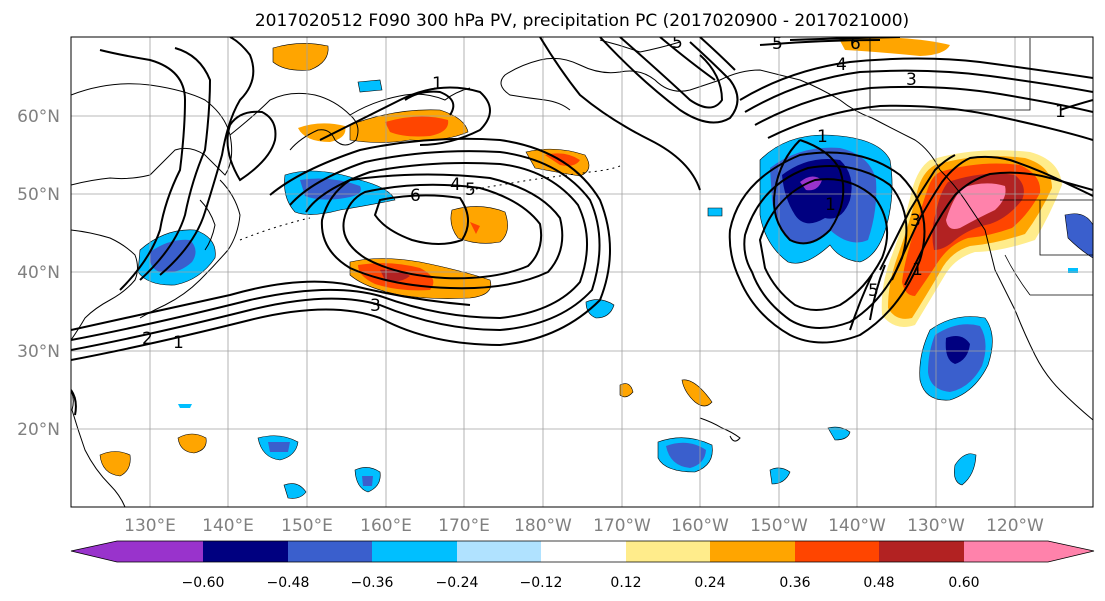 Image resolution: width=1105 pixels, height=601 pixels. Describe the element at coordinates (936, 526) in the screenshot. I see `lon-label: 130°W` at that location.